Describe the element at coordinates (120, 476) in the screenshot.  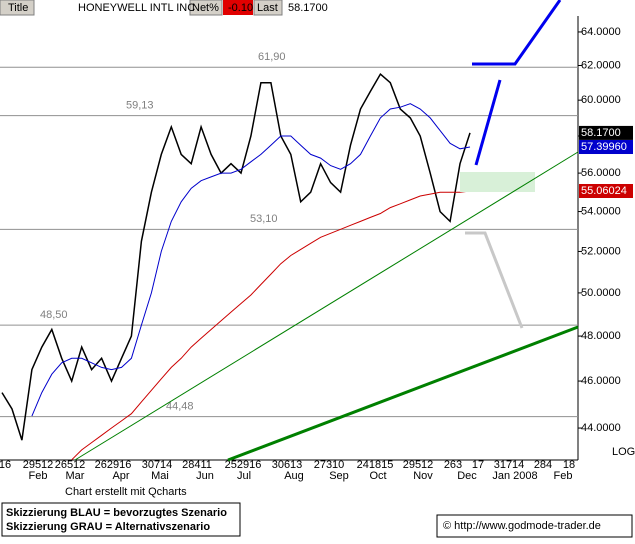
I see `x-month-label: Apr` at that location.